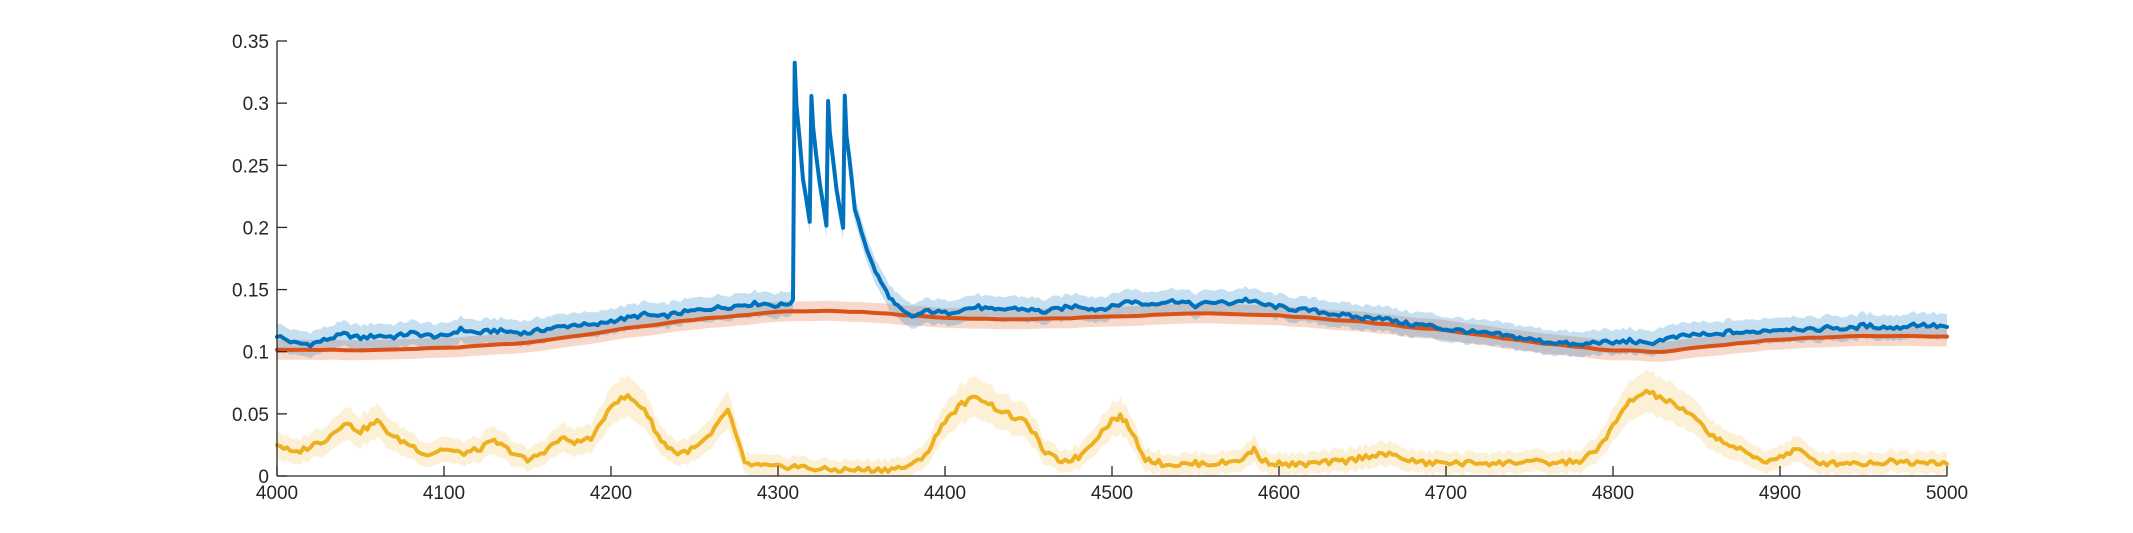  I want to click on x-tick-label: 4000, so click(277, 493).